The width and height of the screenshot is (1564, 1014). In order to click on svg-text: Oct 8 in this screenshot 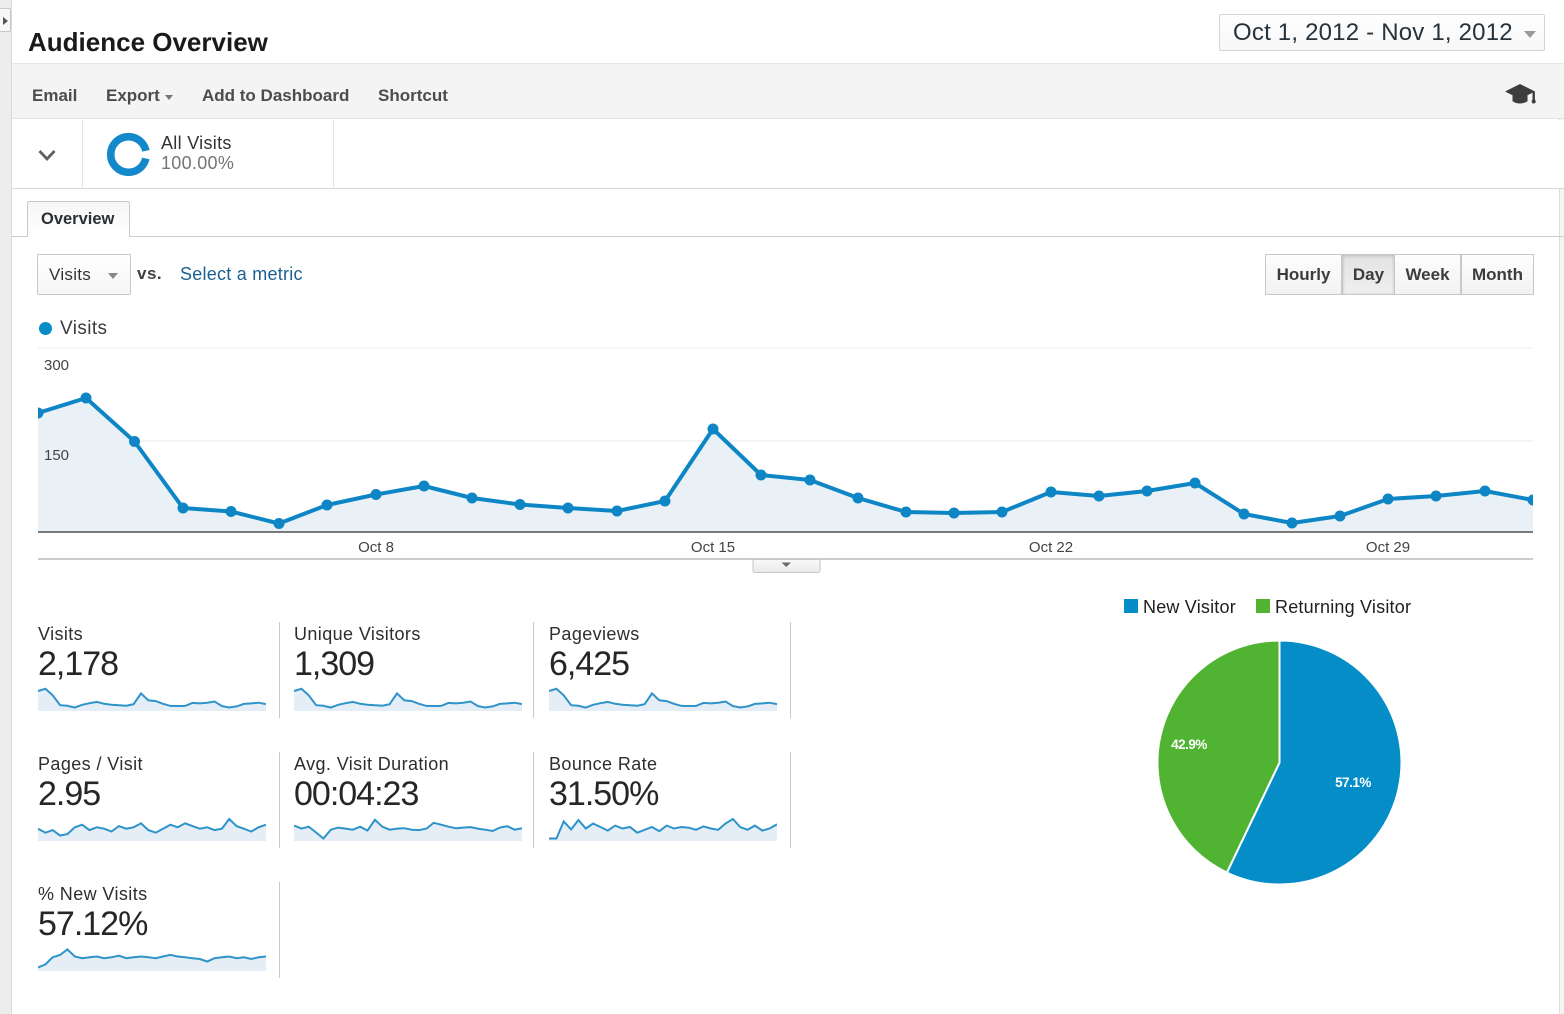, I will do `click(376, 547)`.